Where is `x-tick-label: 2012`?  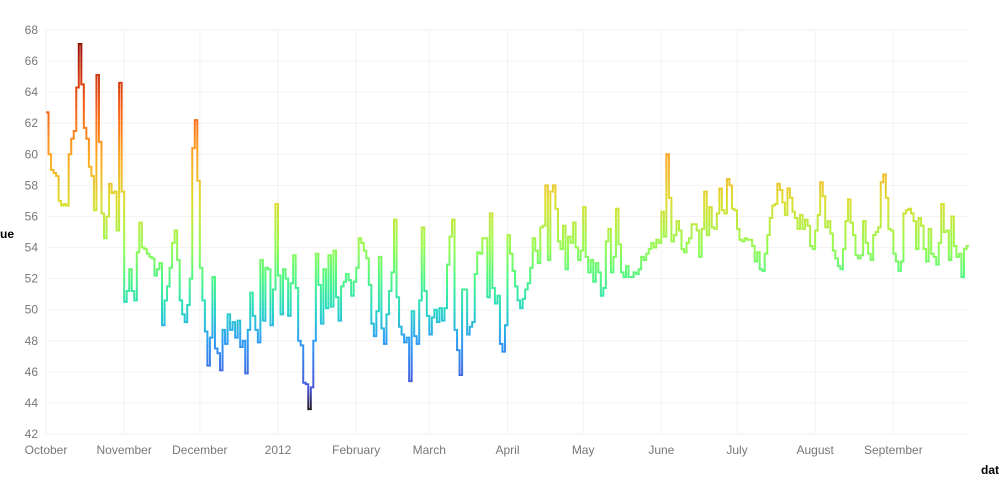
x-tick-label: 2012 is located at coordinates (278, 450).